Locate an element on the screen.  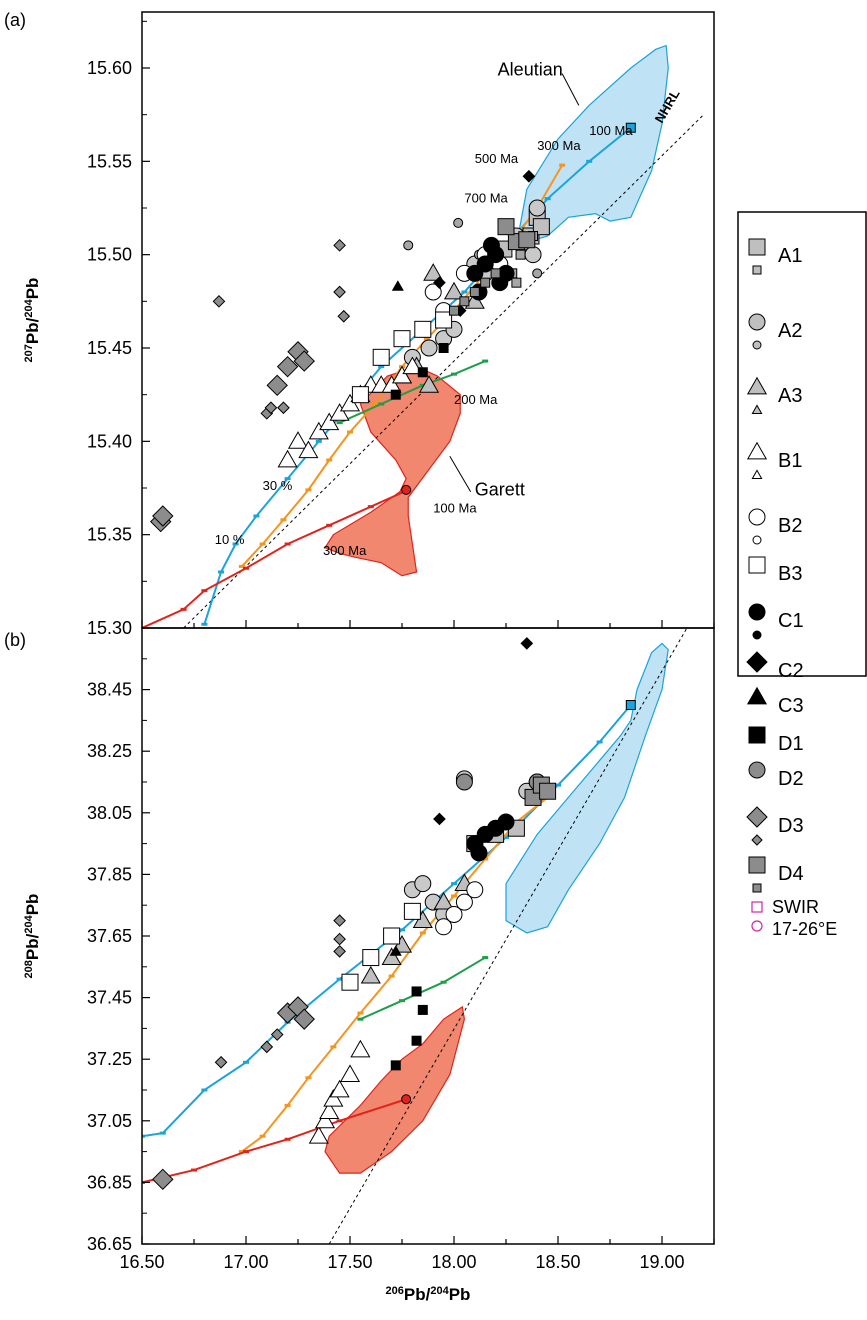
x-tick-label: 18.50 is located at coordinates (557, 1262).